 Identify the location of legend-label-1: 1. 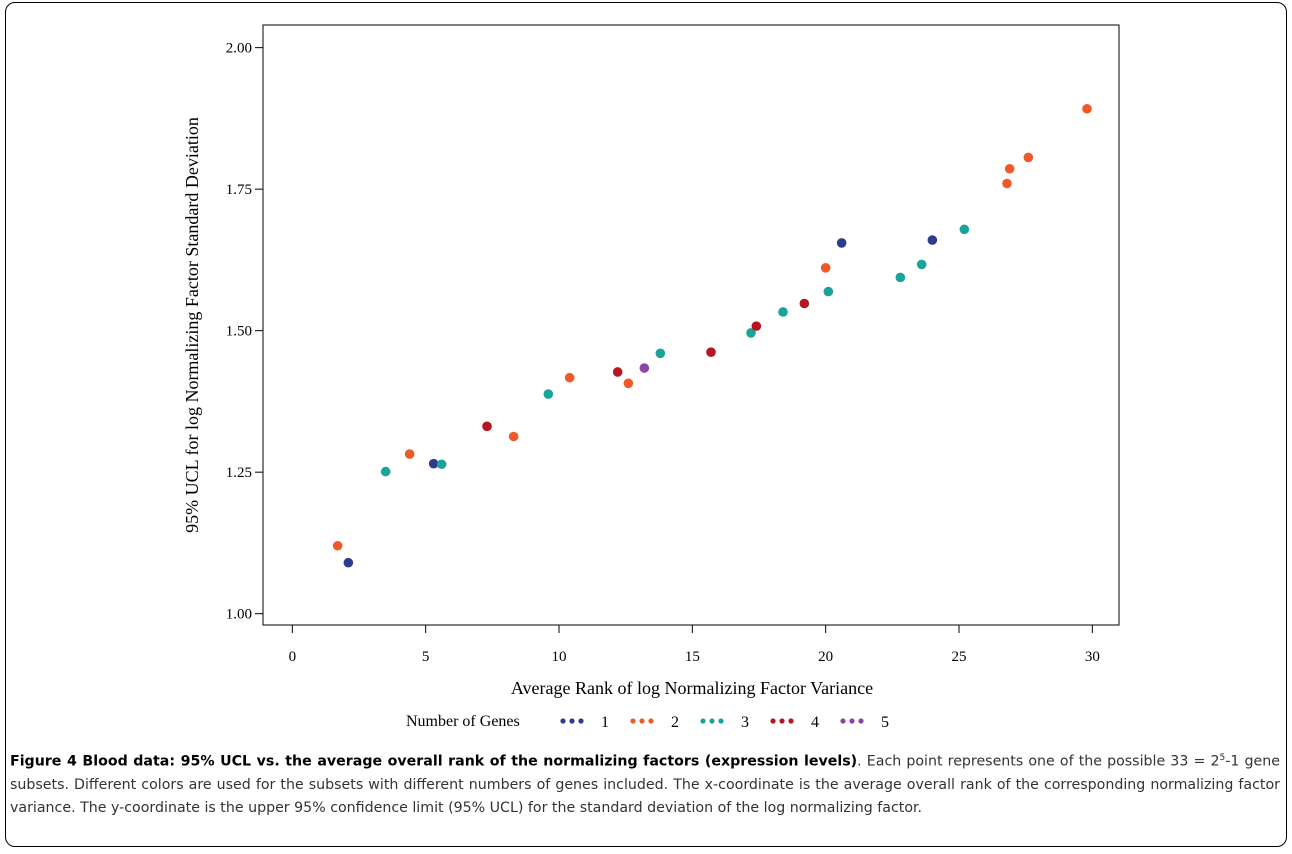
(605, 722).